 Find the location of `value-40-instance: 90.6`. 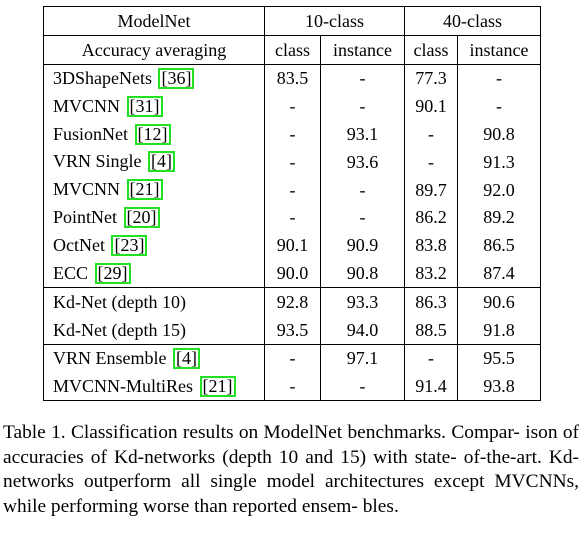

value-40-instance: 90.6 is located at coordinates (499, 301).